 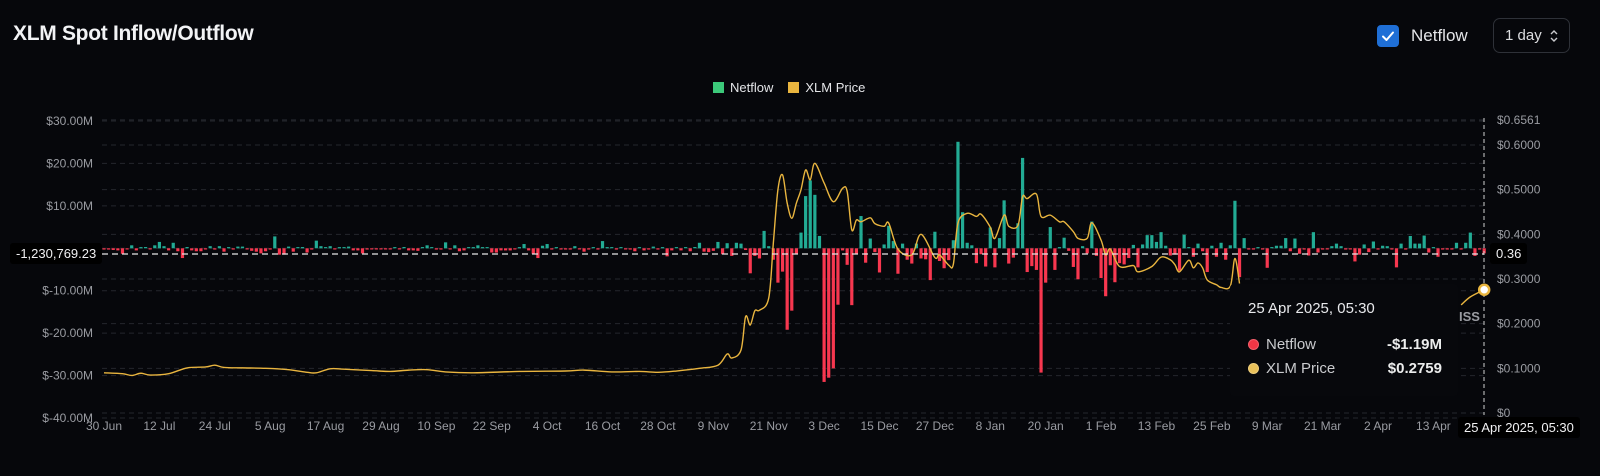 What do you see at coordinates (1267, 426) in the screenshot?
I see `x-axis-tick-label: 9 Mar` at bounding box center [1267, 426].